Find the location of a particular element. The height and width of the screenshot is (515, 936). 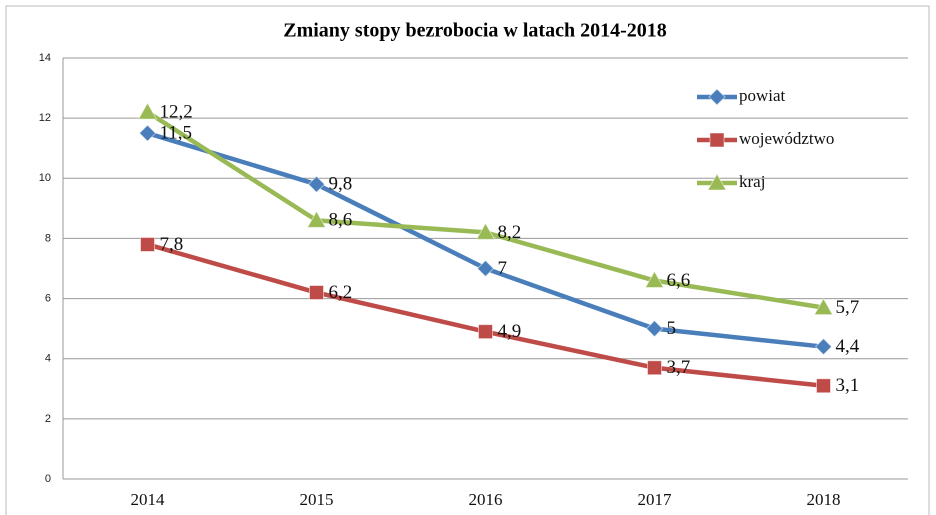

data-label: 4,4 is located at coordinates (848, 346).